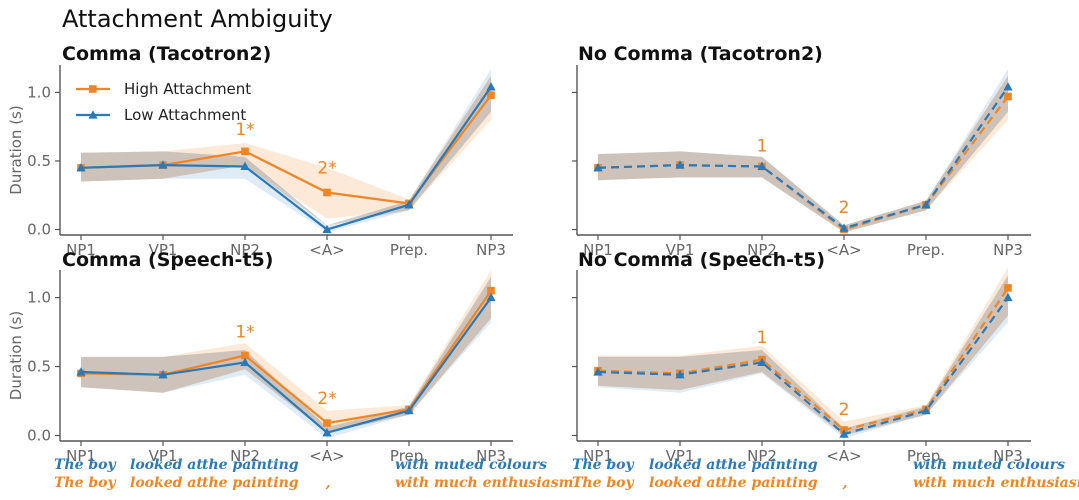 The width and height of the screenshot is (1079, 500). I want to click on sentence-word-low: looked at, so click(166, 465).